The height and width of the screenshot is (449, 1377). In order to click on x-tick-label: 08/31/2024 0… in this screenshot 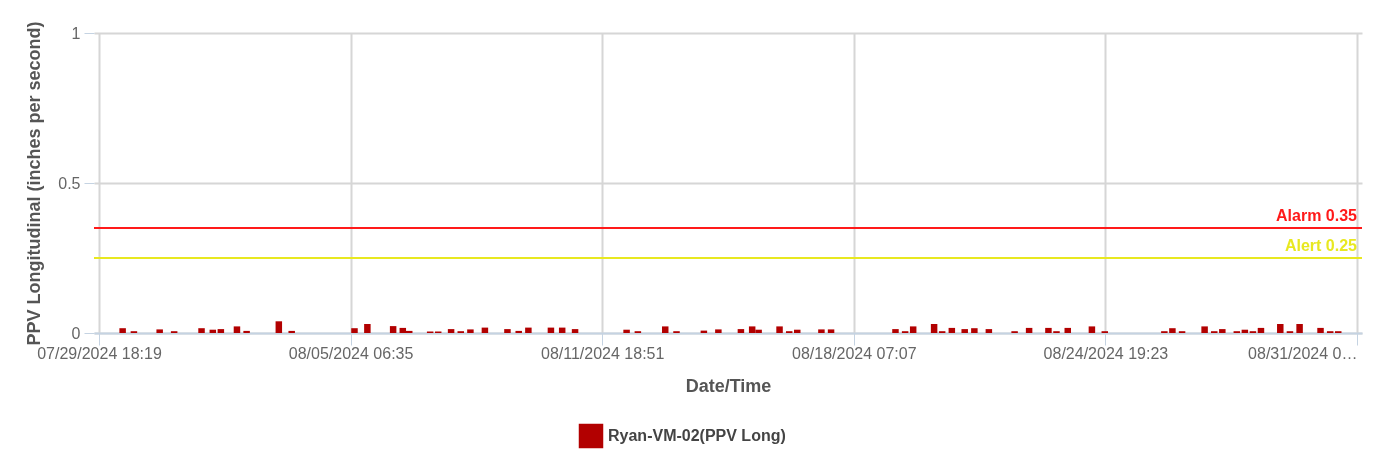, I will do `click(1303, 353)`.